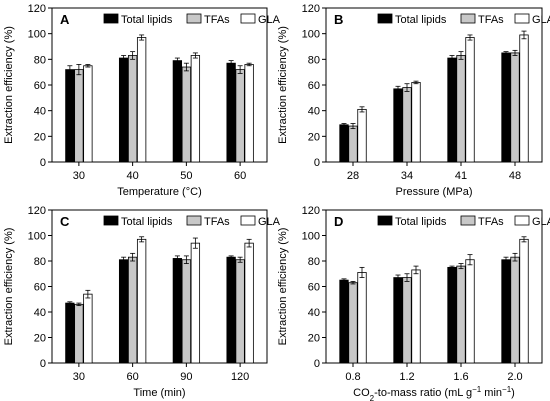 The width and height of the screenshot is (550, 401). Describe the element at coordinates (461, 176) in the screenshot. I see `x-tick-label: 41` at that location.